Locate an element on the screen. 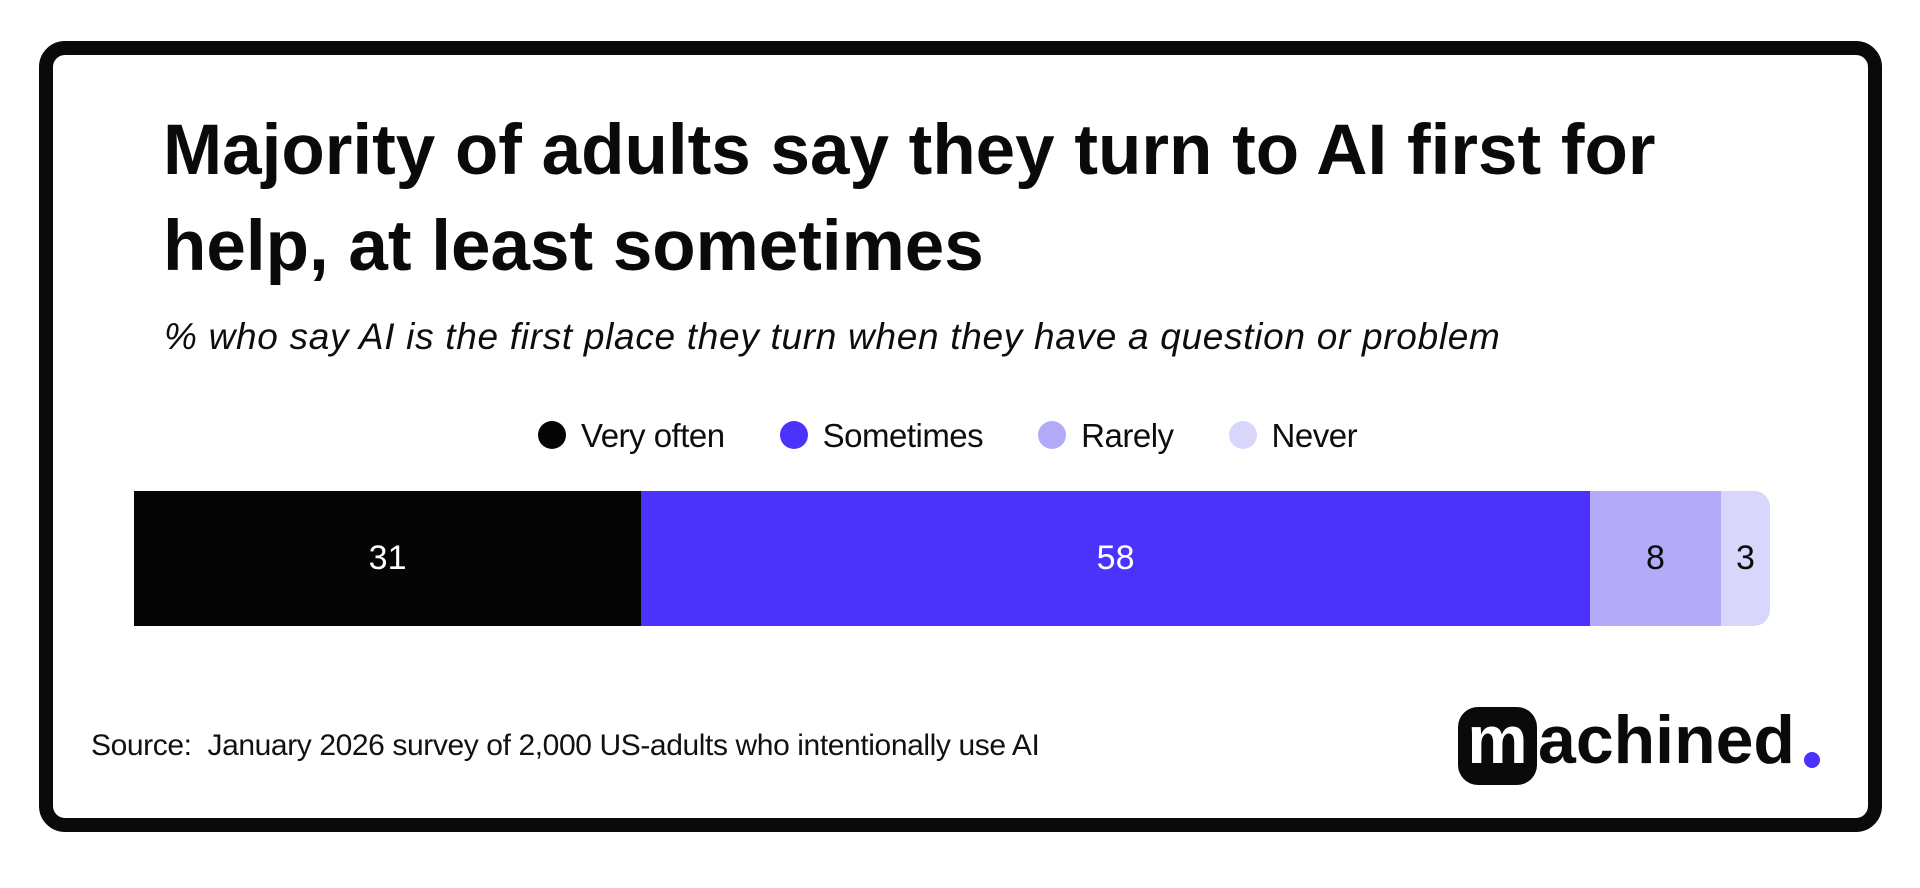  source-spacer is located at coordinates (200, 745).